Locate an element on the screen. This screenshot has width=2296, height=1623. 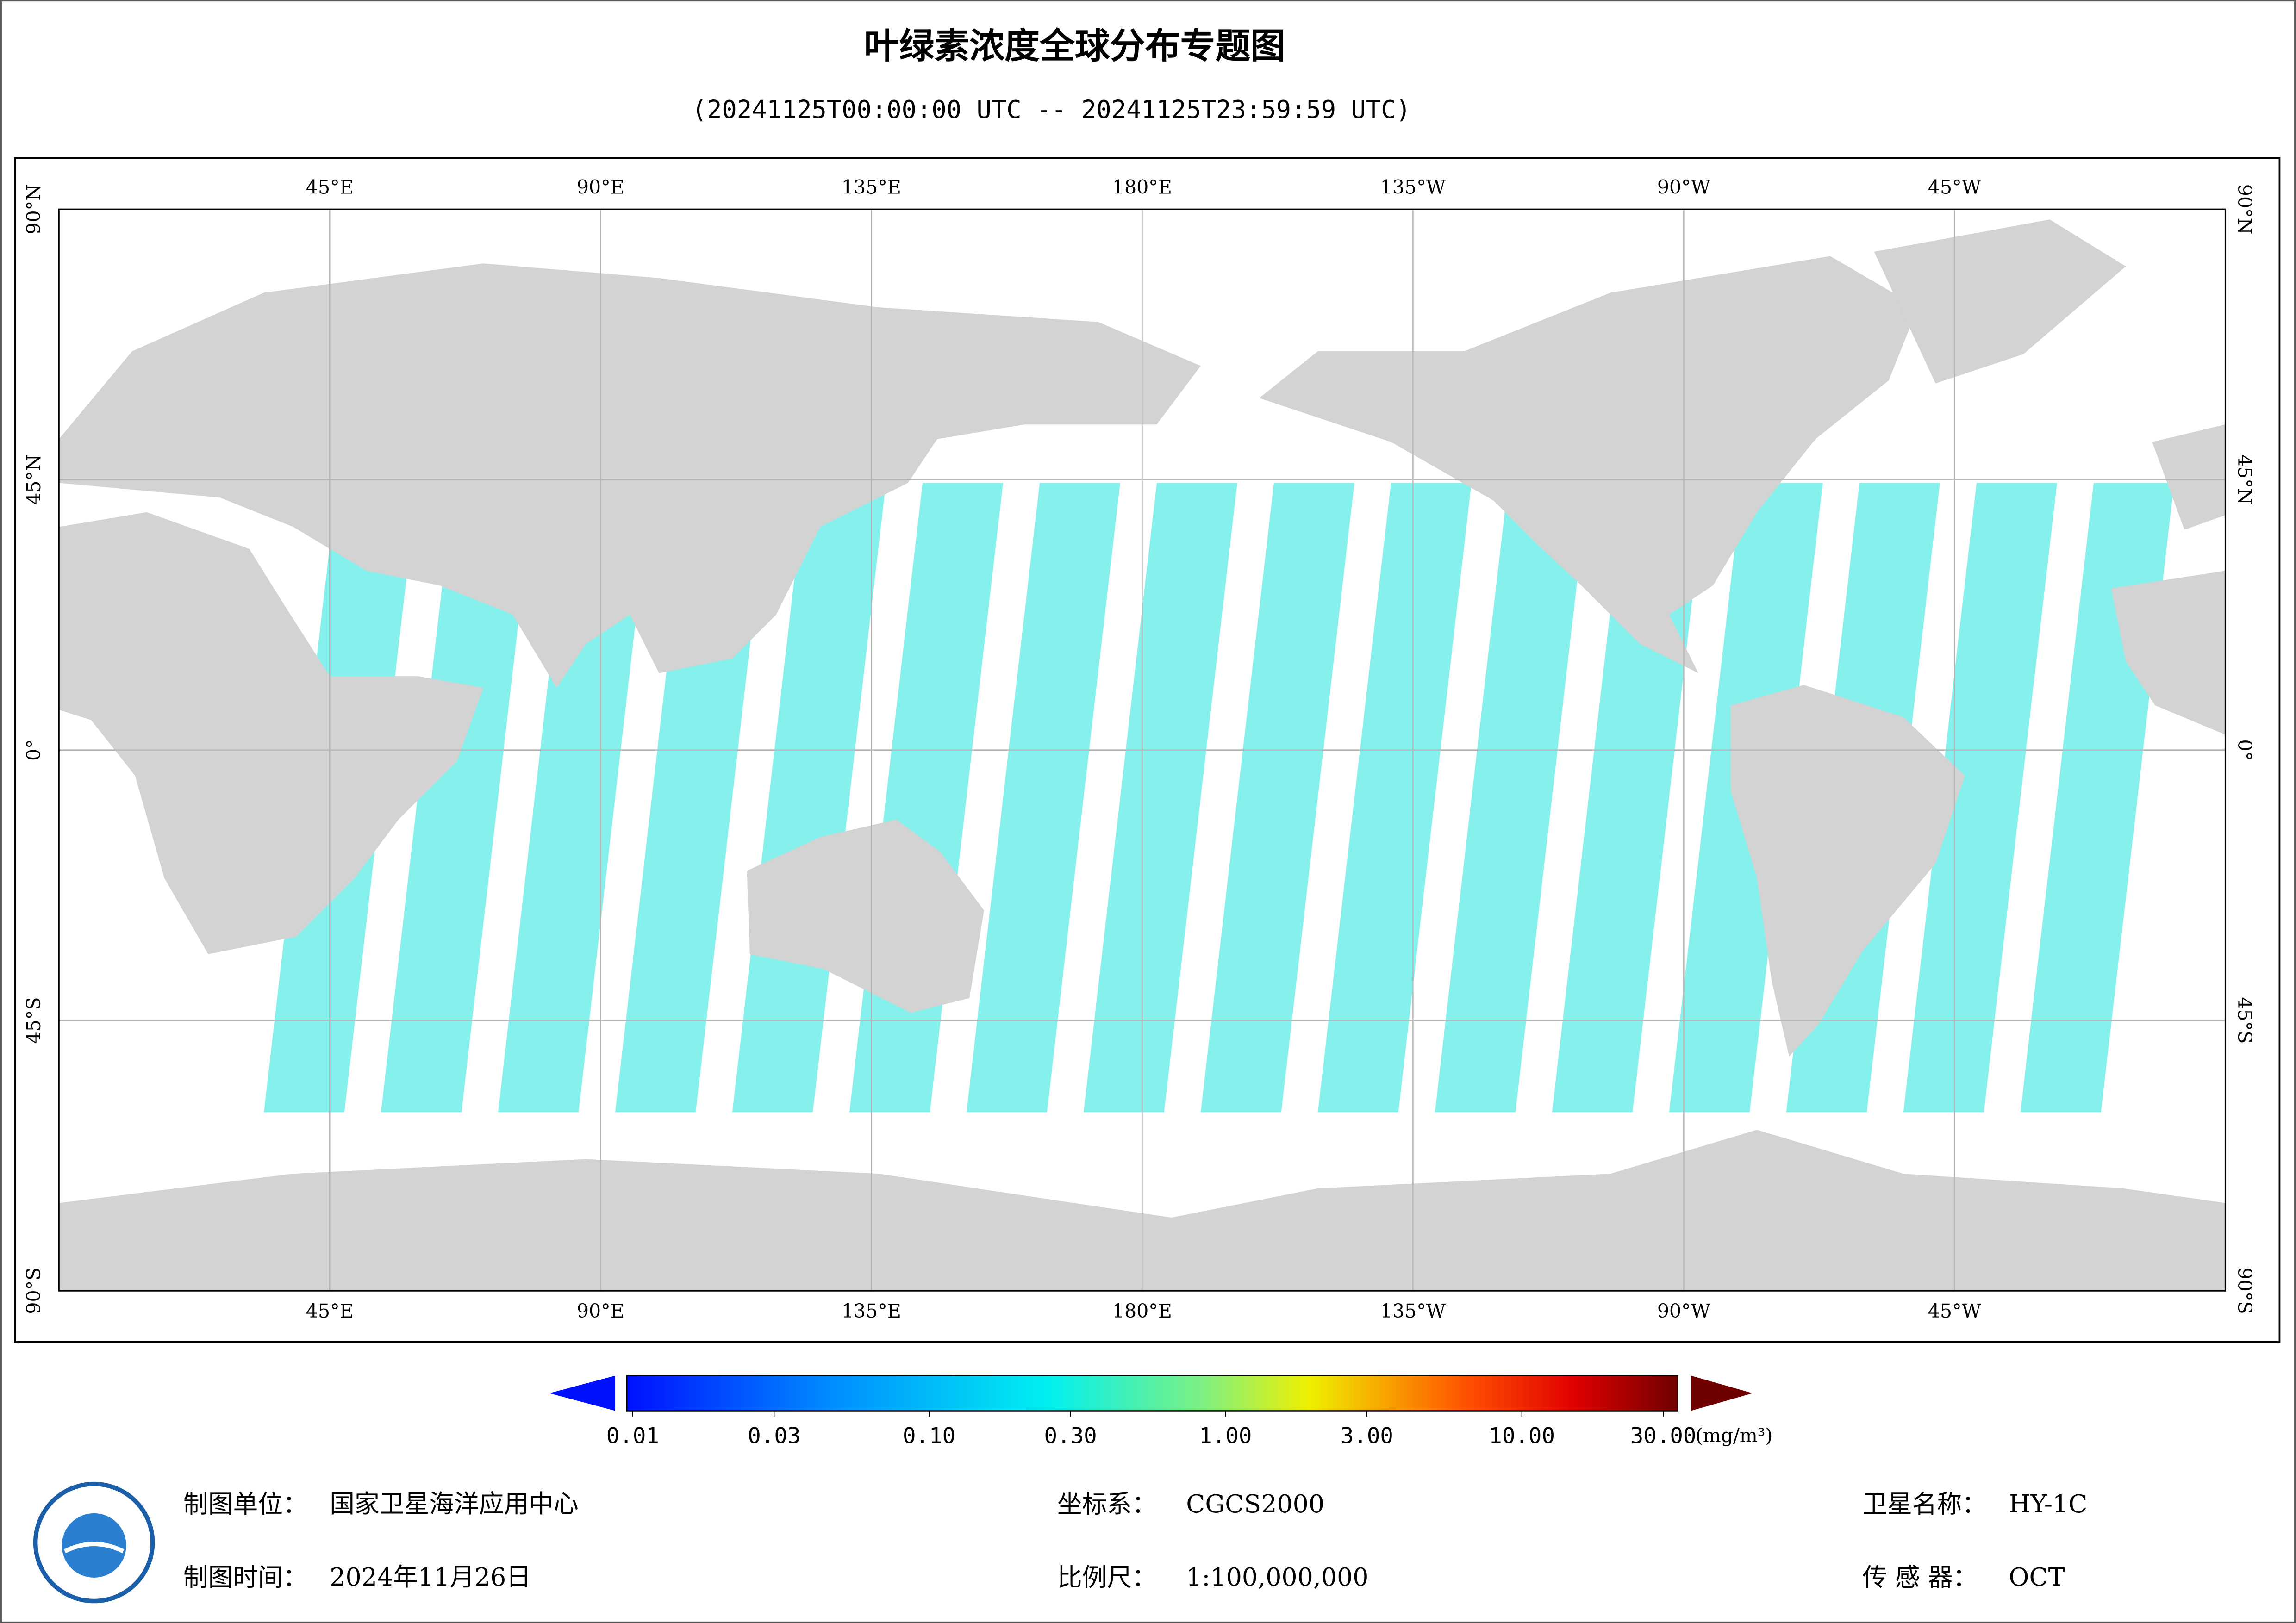
logo is located at coordinates (94, 1542).